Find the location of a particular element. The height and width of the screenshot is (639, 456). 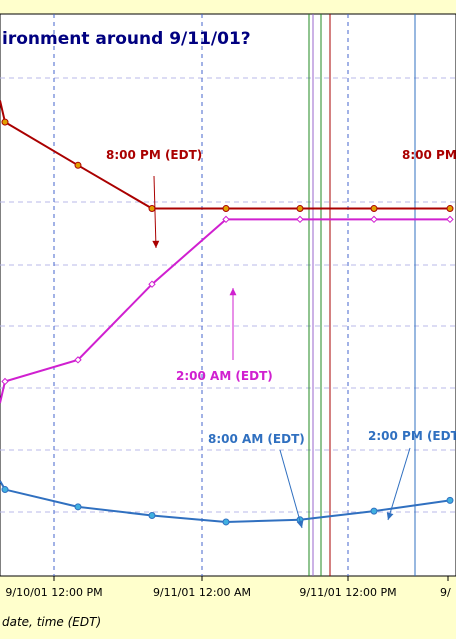

annotation-label: 8:00 AM (EDT) is located at coordinates (256, 439).